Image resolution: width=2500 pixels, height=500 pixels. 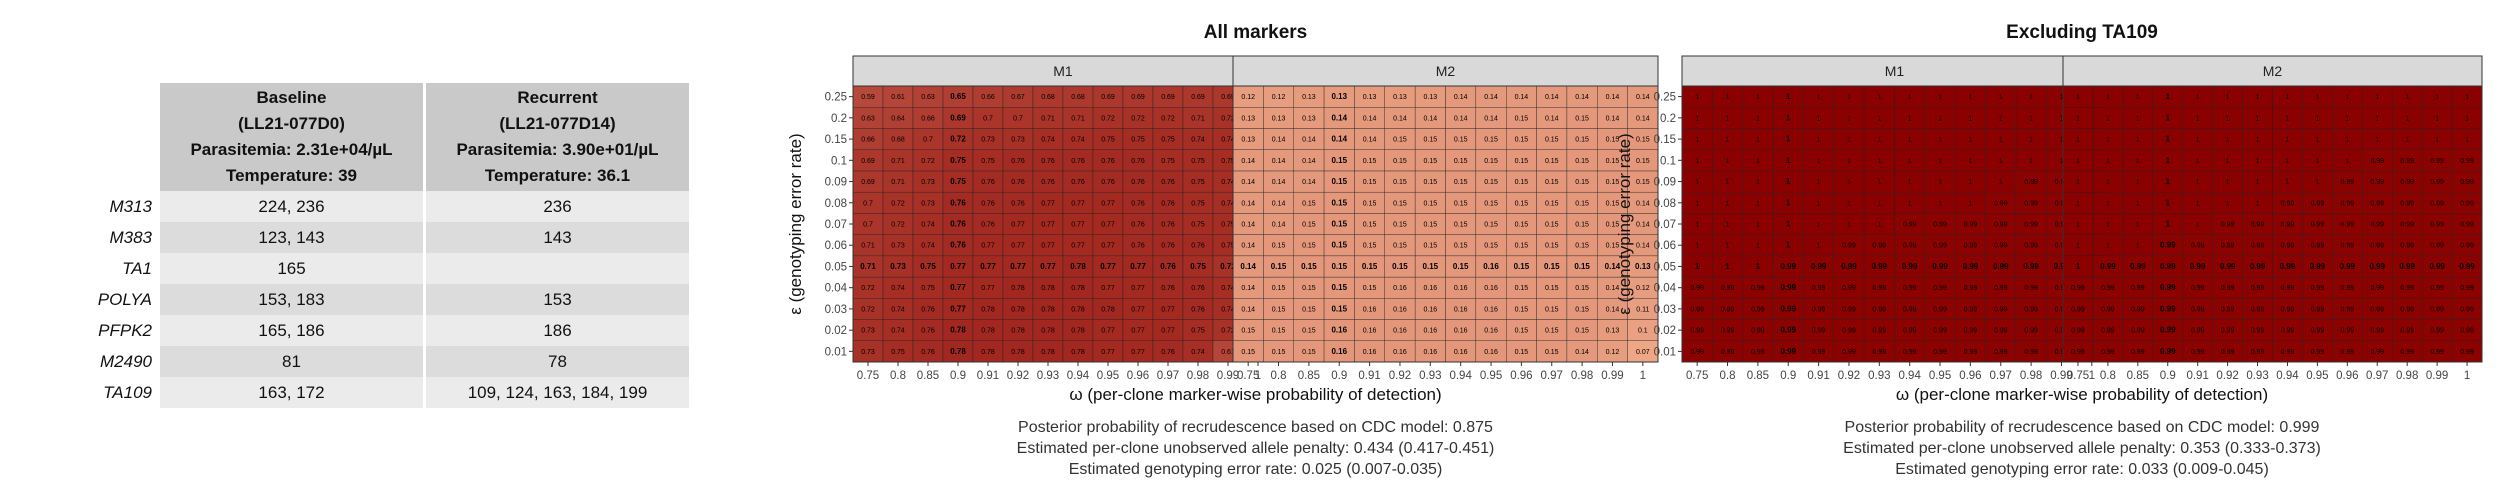 I want to click on x-tick-label: 0.75, so click(x=1248, y=376).